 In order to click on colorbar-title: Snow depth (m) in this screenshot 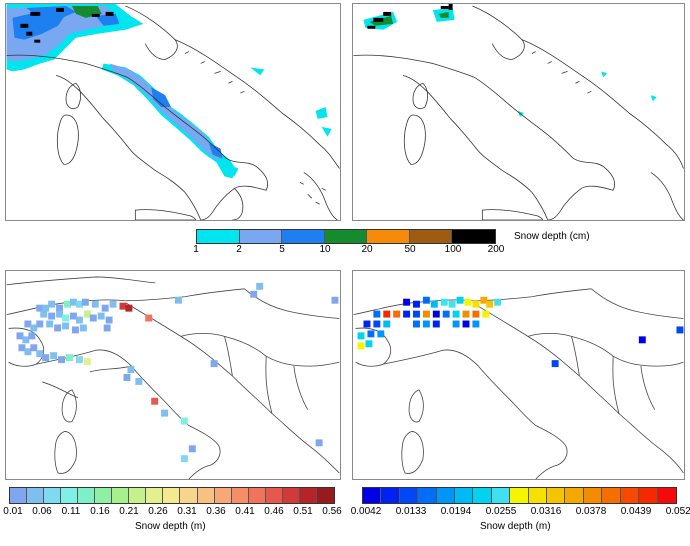, I will do `click(170, 526)`.